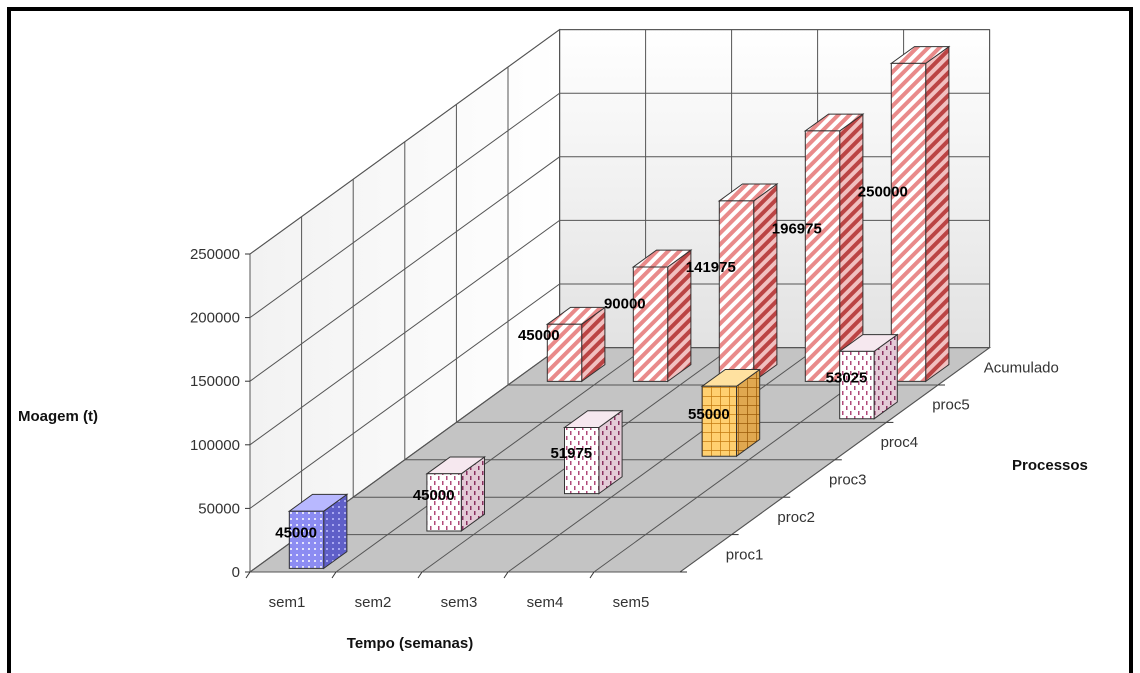 The image size is (1140, 673). I want to click on data-label-proc3: 51975, so click(571, 453).